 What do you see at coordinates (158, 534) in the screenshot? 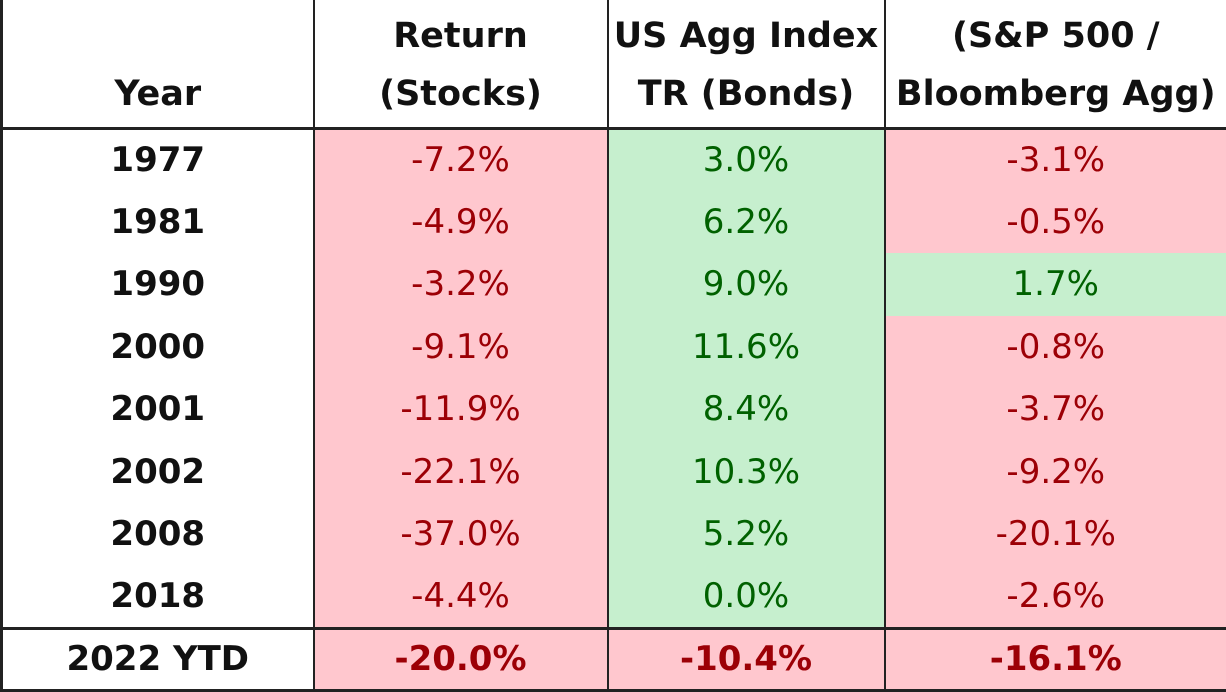
I see `year-cell: 2008` at bounding box center [158, 534].